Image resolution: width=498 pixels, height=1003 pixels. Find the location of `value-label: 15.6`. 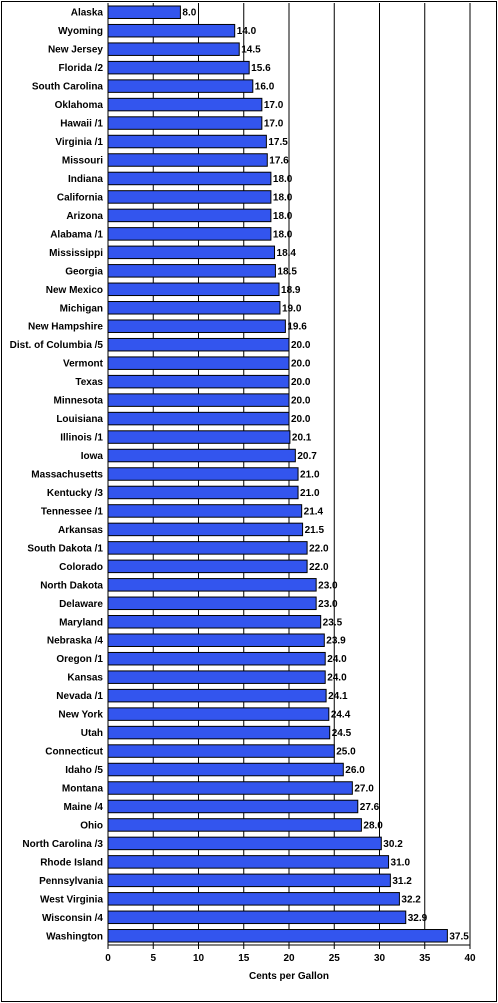

value-label: 15.6 is located at coordinates (261, 68).